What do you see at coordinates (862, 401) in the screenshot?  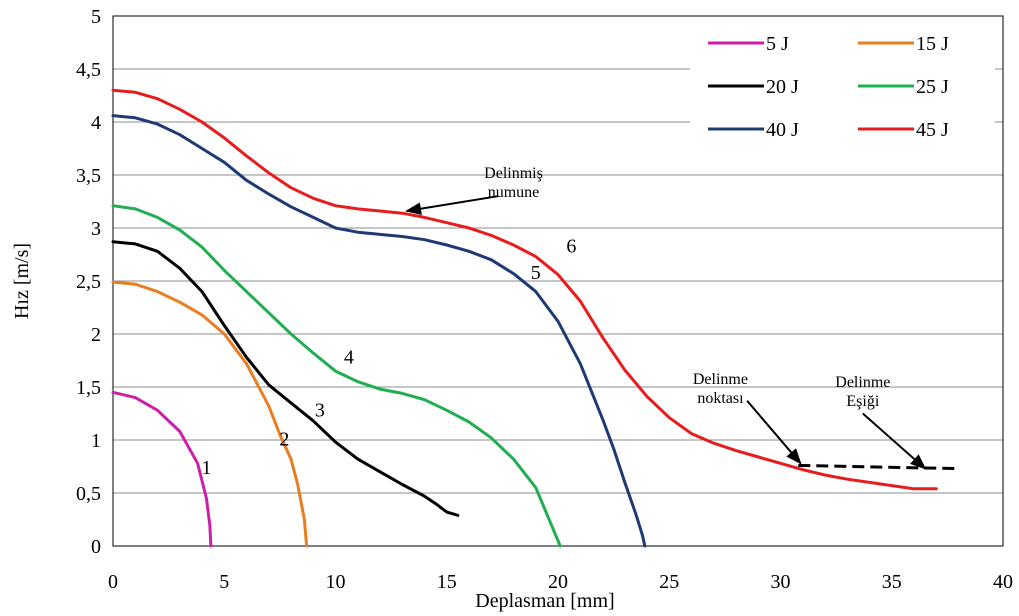 I see `annotation-line: Eşiği` at bounding box center [862, 401].